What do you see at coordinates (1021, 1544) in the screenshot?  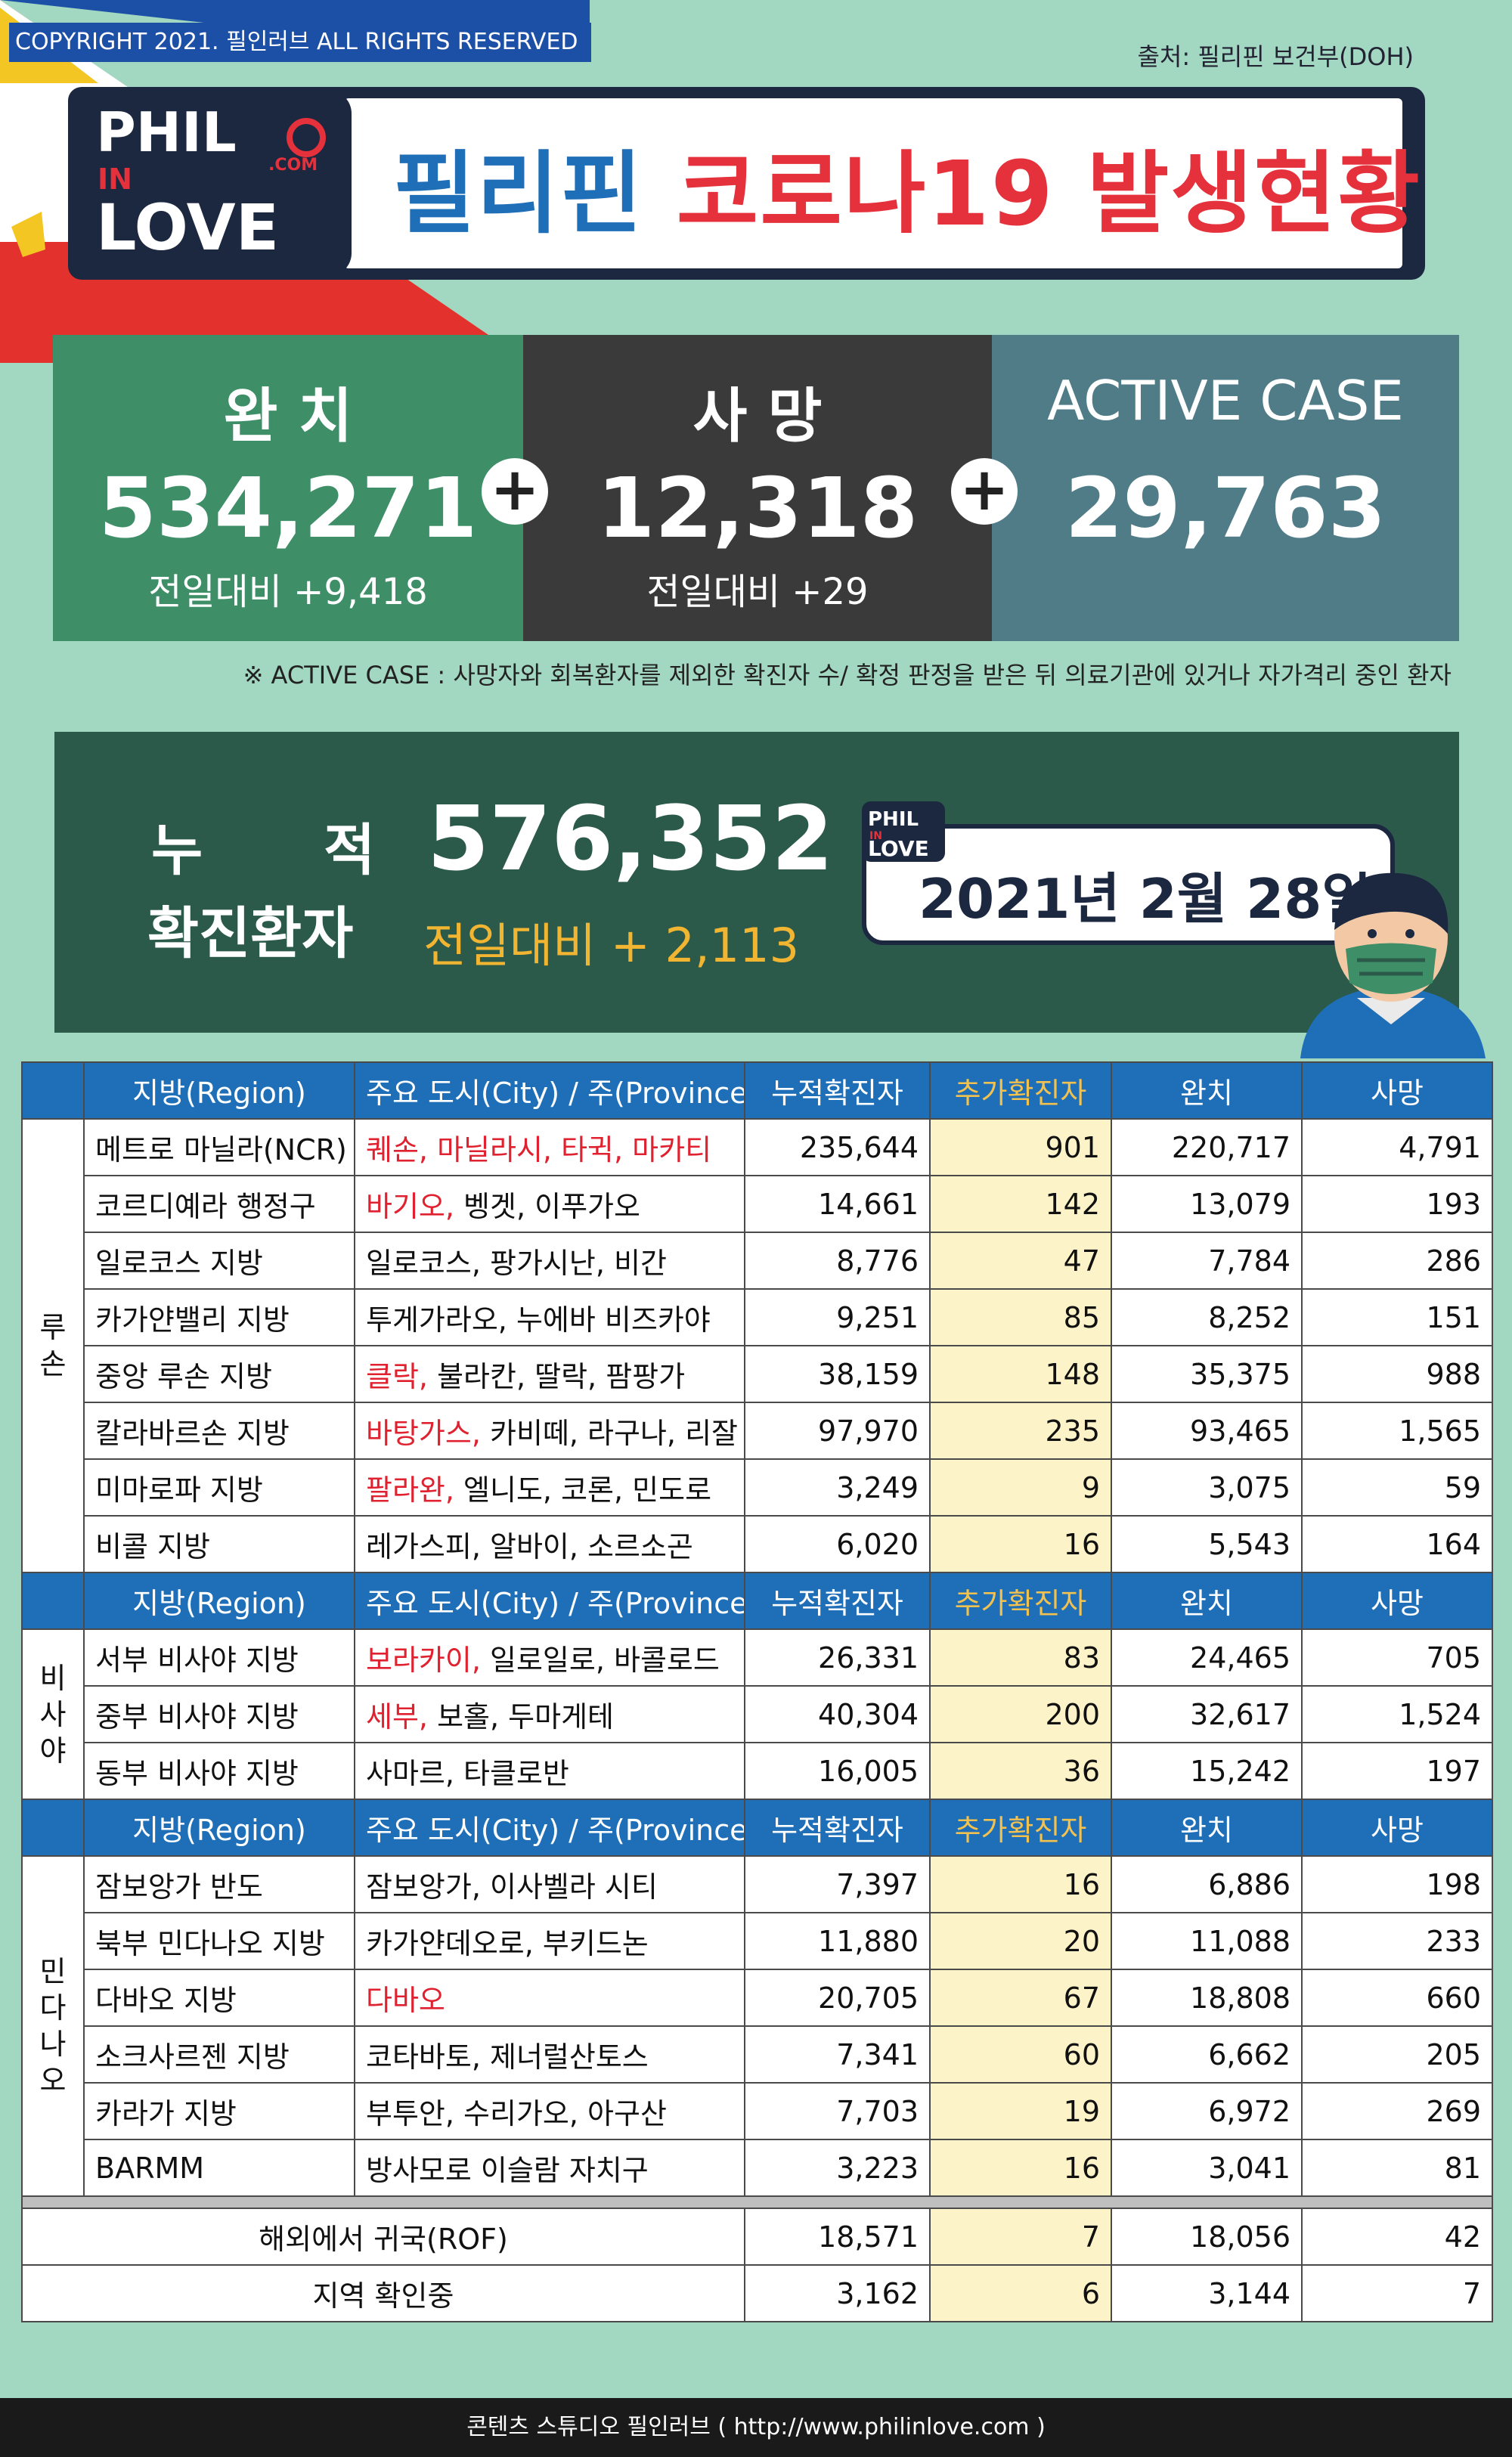 I see `added-cell: 16` at bounding box center [1021, 1544].